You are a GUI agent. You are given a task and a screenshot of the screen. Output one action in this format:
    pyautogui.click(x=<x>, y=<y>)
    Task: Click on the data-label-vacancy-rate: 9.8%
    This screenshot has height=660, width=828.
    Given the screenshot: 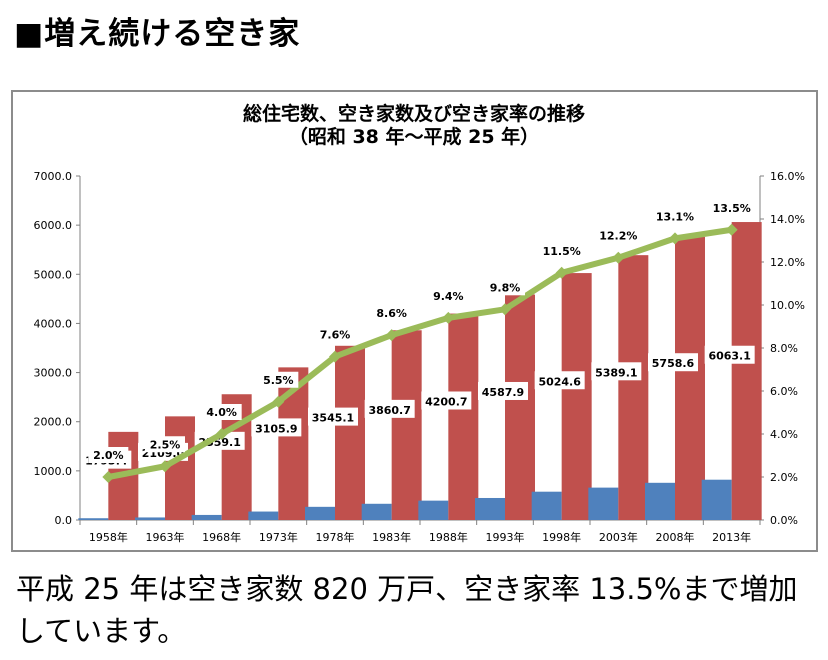 What is the action you would take?
    pyautogui.click(x=505, y=287)
    